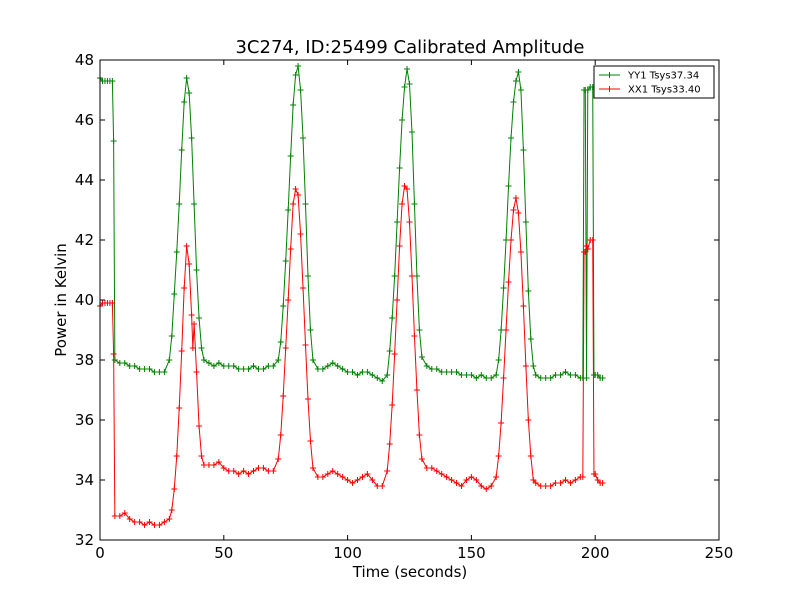 The height and width of the screenshot is (600, 800). I want to click on legend-label-1: XX1 Tsys33.40, so click(664, 90).